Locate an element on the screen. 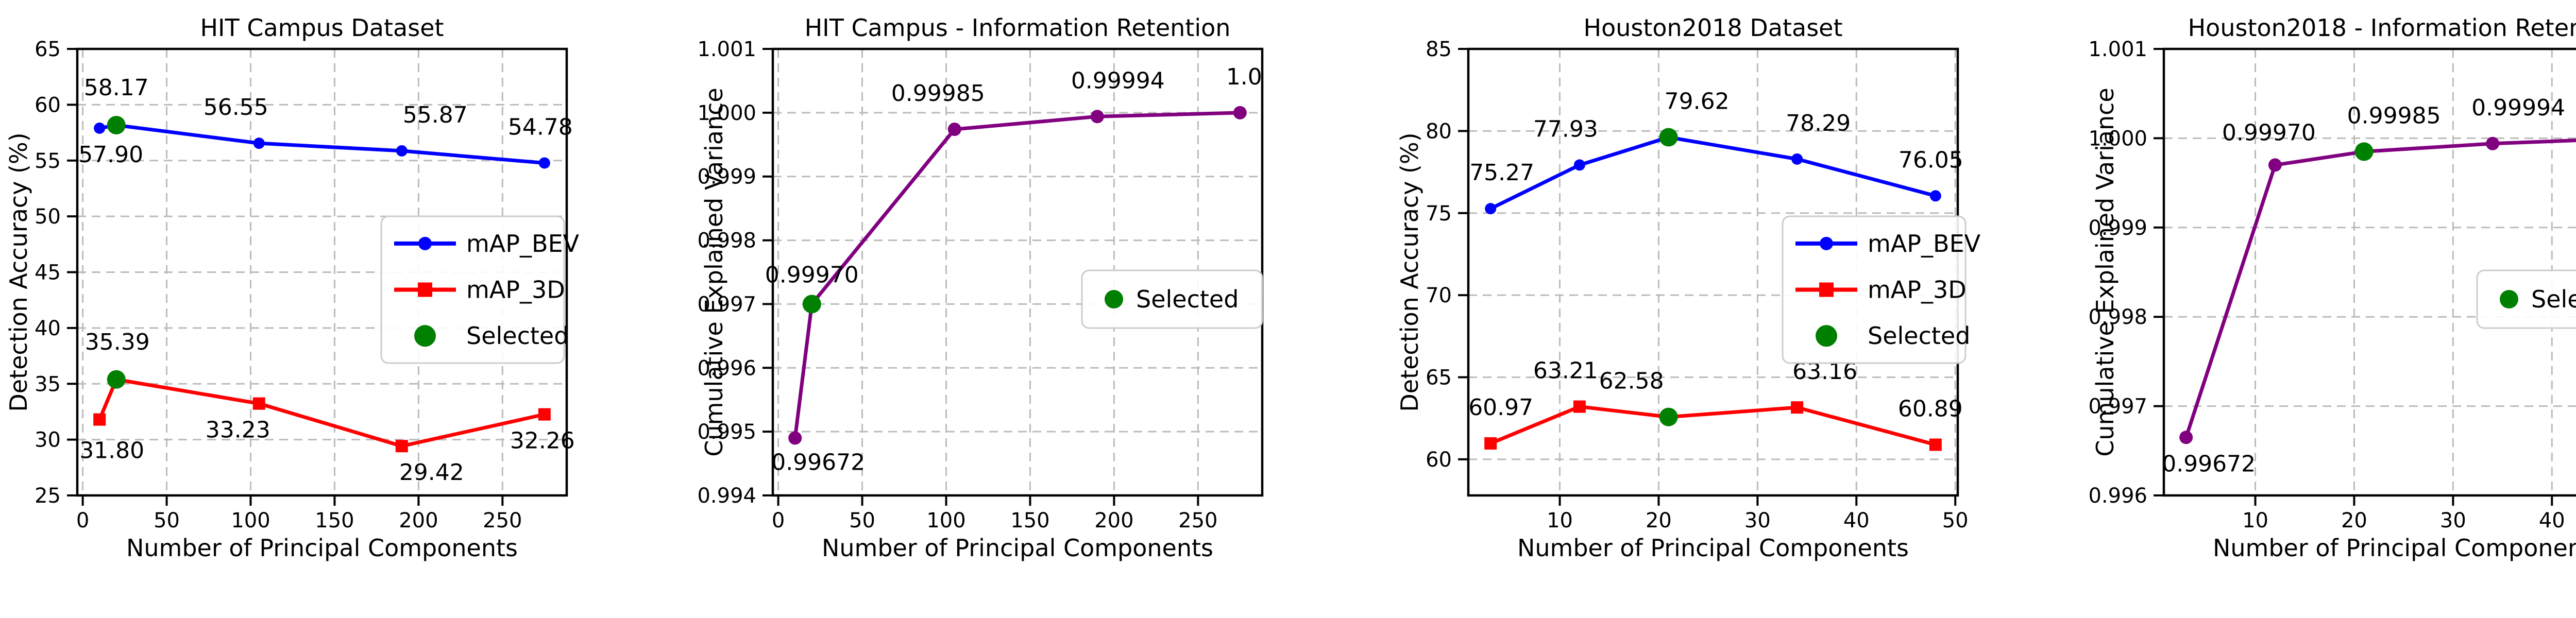 This screenshot has width=2576, height=618. x-tick-label: 150 is located at coordinates (1029, 521).